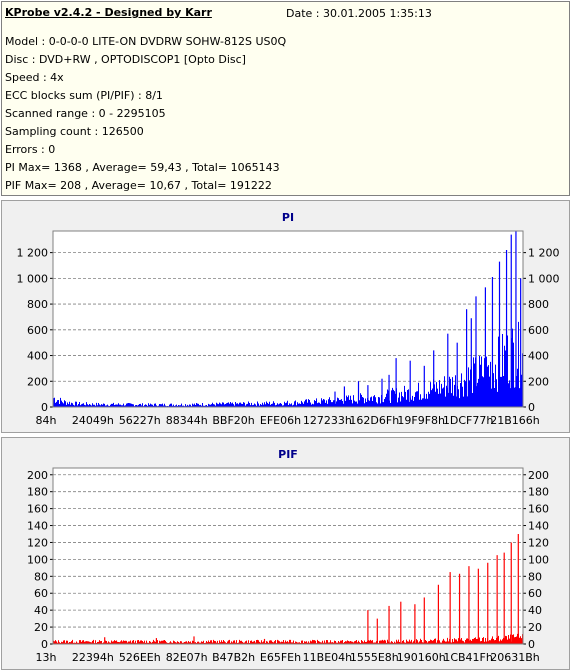 The width and height of the screenshot is (572, 672). I want to click on pif-ytick-left: 80, so click(41, 576).